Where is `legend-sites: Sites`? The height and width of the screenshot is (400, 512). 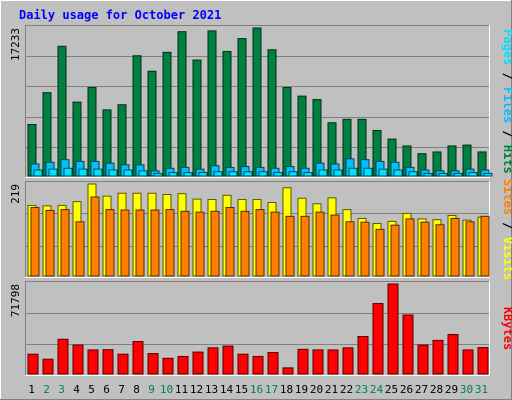 legend-sites: Sites is located at coordinates (506, 197).